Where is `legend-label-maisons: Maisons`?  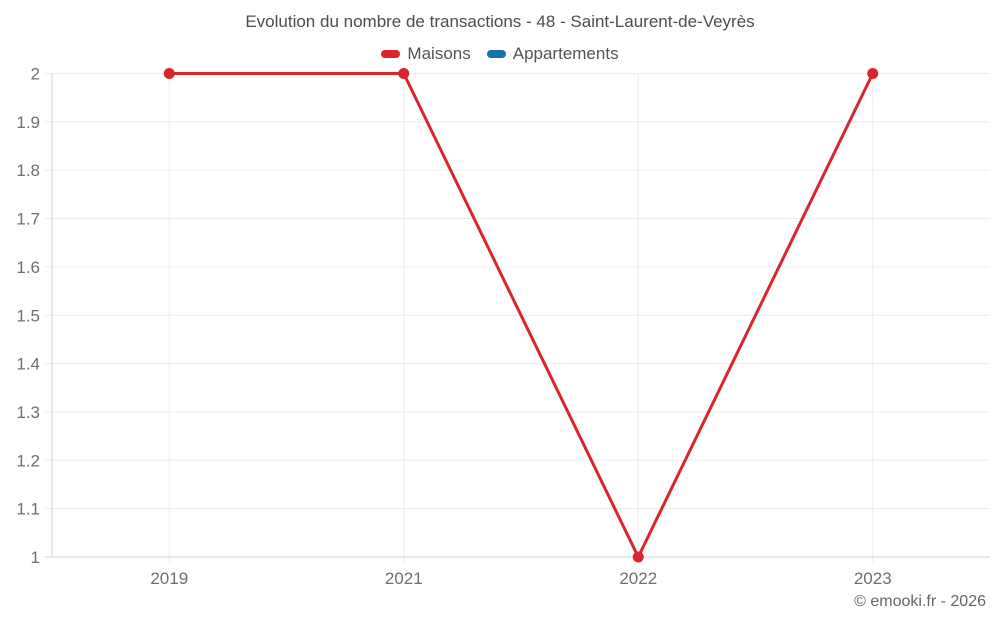 legend-label-maisons: Maisons is located at coordinates (439, 53).